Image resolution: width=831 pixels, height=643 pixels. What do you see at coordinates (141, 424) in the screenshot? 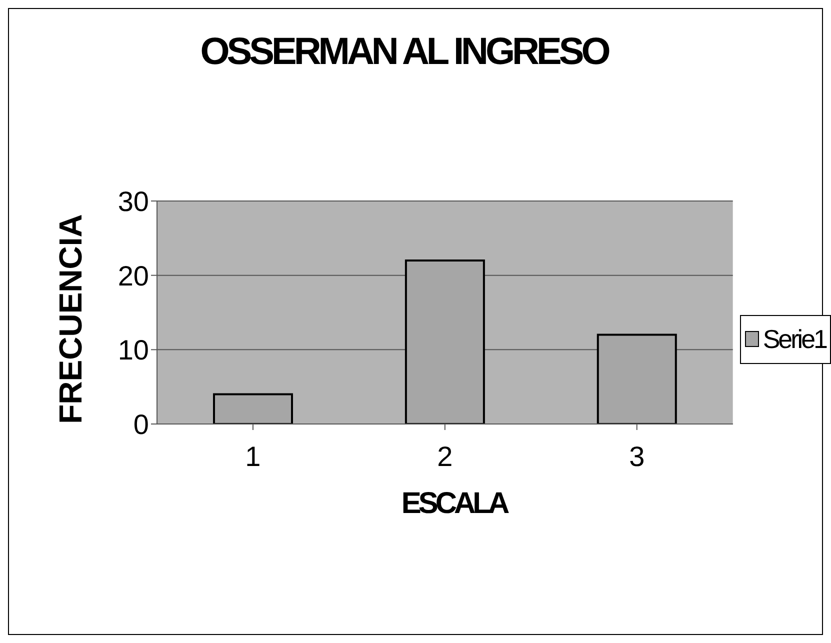
I see `y-tick-label: 0` at bounding box center [141, 424].